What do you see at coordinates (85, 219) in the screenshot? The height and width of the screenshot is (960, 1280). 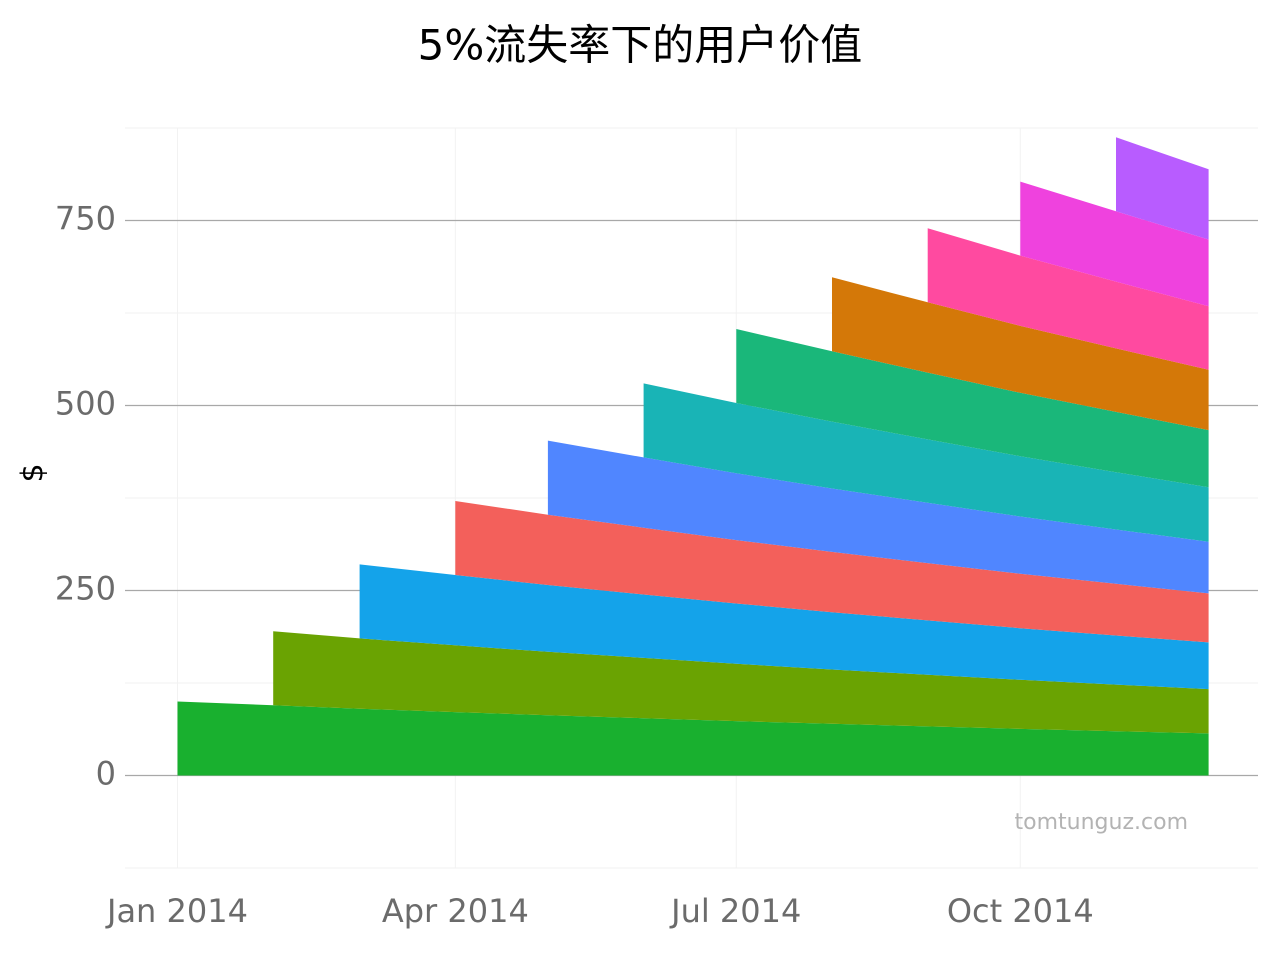 I see `y-tick-label: 750` at bounding box center [85, 219].